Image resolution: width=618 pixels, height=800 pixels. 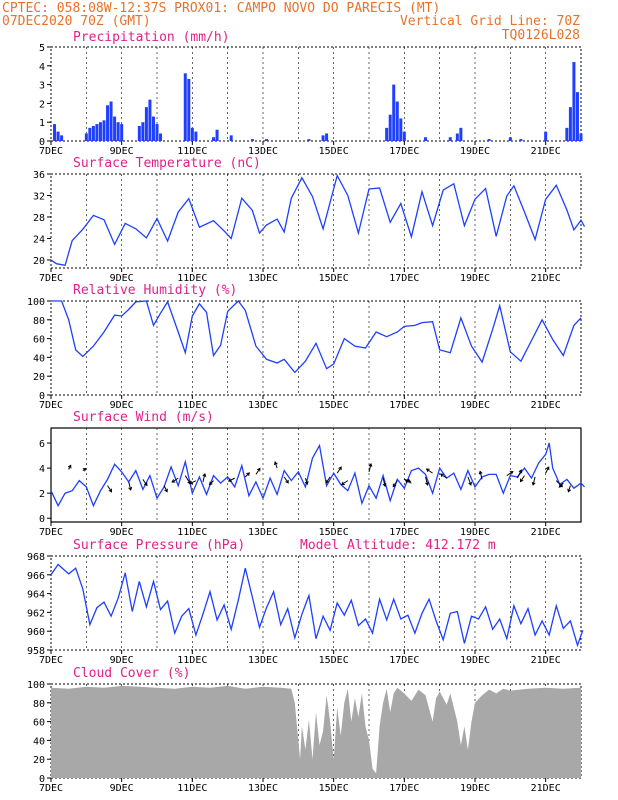 What do you see at coordinates (42, 396) in the screenshot?
I see `humidity-ytick-label: 0` at bounding box center [42, 396].